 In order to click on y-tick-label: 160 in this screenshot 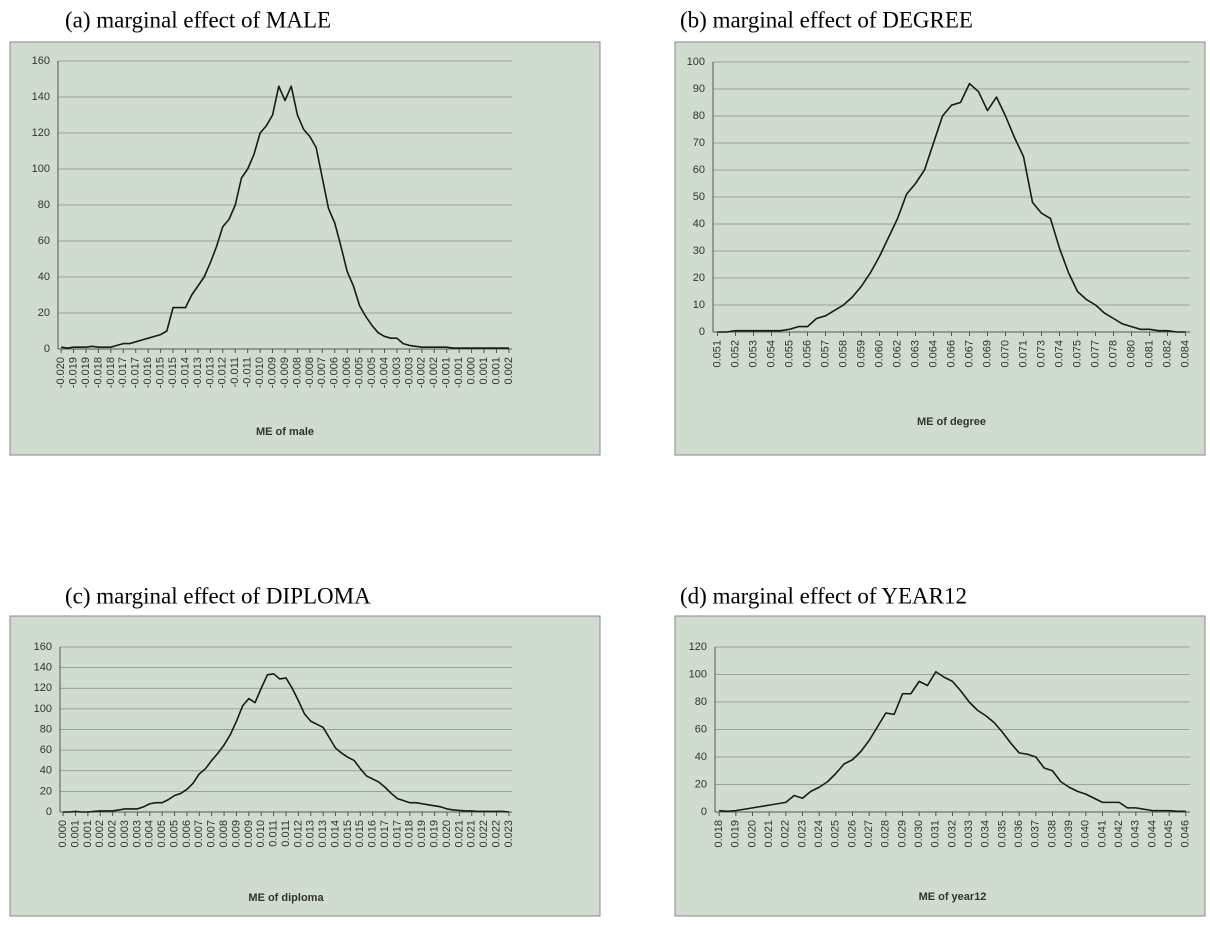, I will do `click(43, 647)`.